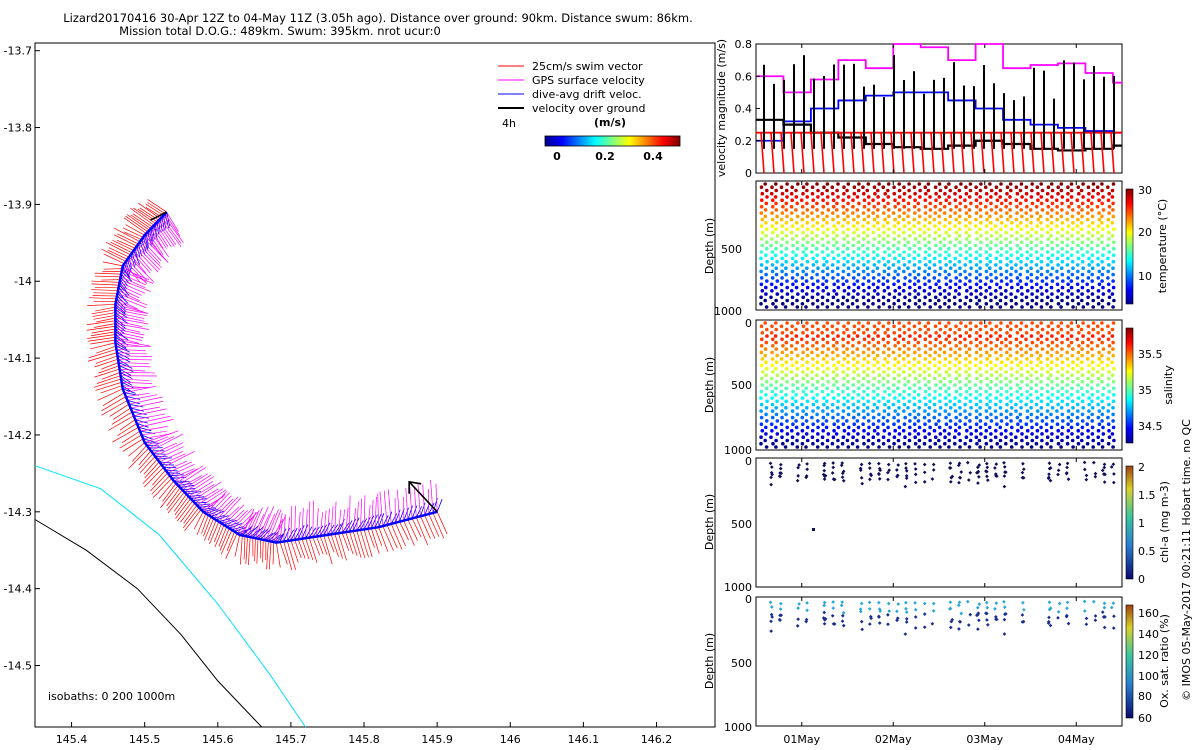 This screenshot has height=750, width=1200. Describe the element at coordinates (937, 245) in the screenshot. I see `temperature-points` at that location.